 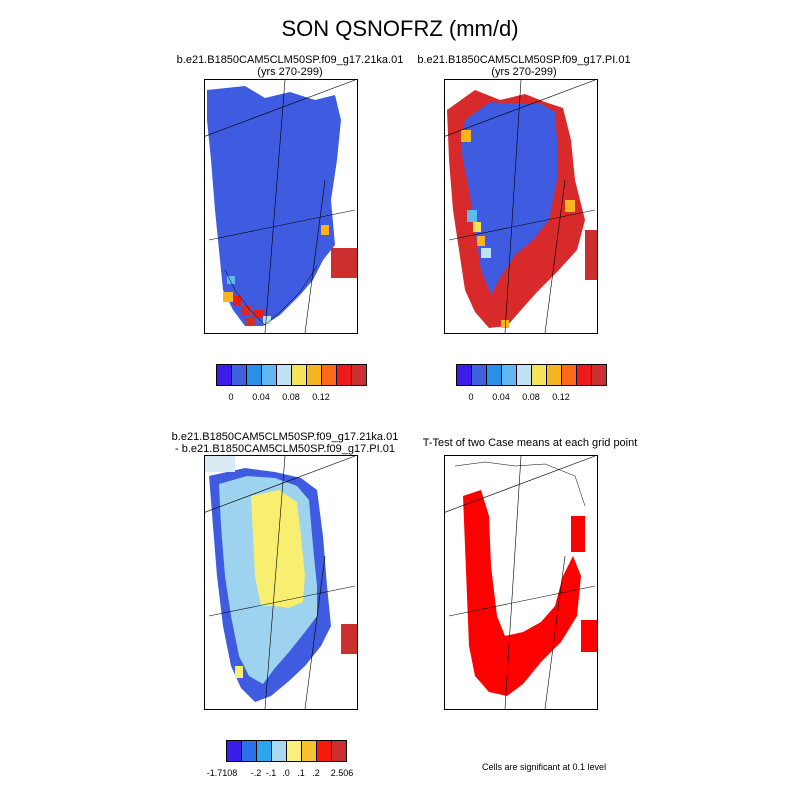 What do you see at coordinates (522, 593) in the screenshot?
I see `significance-region` at bounding box center [522, 593].